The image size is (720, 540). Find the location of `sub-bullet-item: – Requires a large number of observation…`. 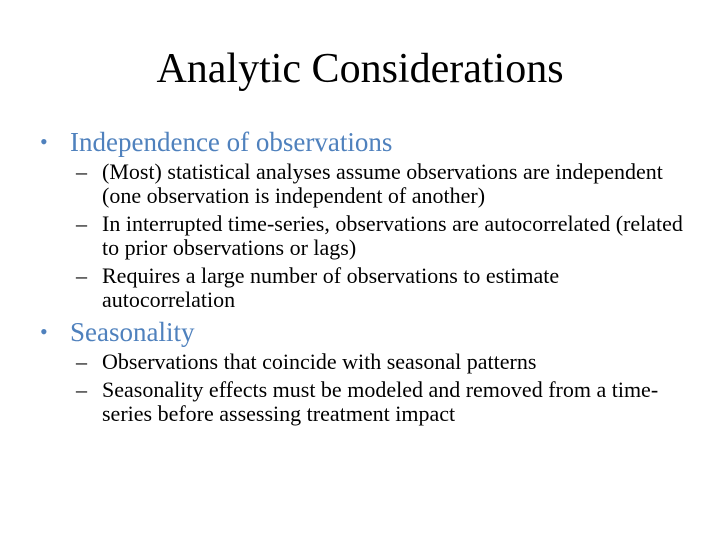

sub-bullet-item: – Requires a large number of observation… is located at coordinates (365, 288).